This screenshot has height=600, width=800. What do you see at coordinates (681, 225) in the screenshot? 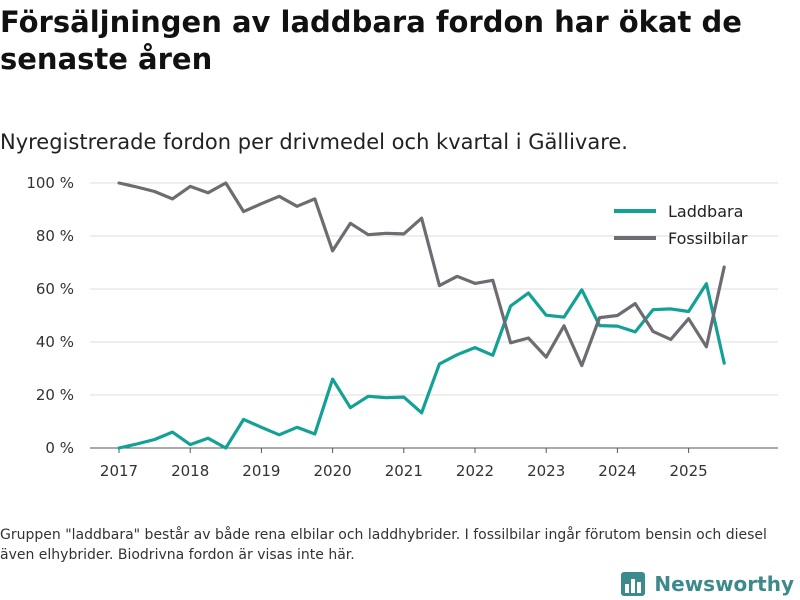
I see `legend: Laddbara Fossilbilar` at bounding box center [681, 225].